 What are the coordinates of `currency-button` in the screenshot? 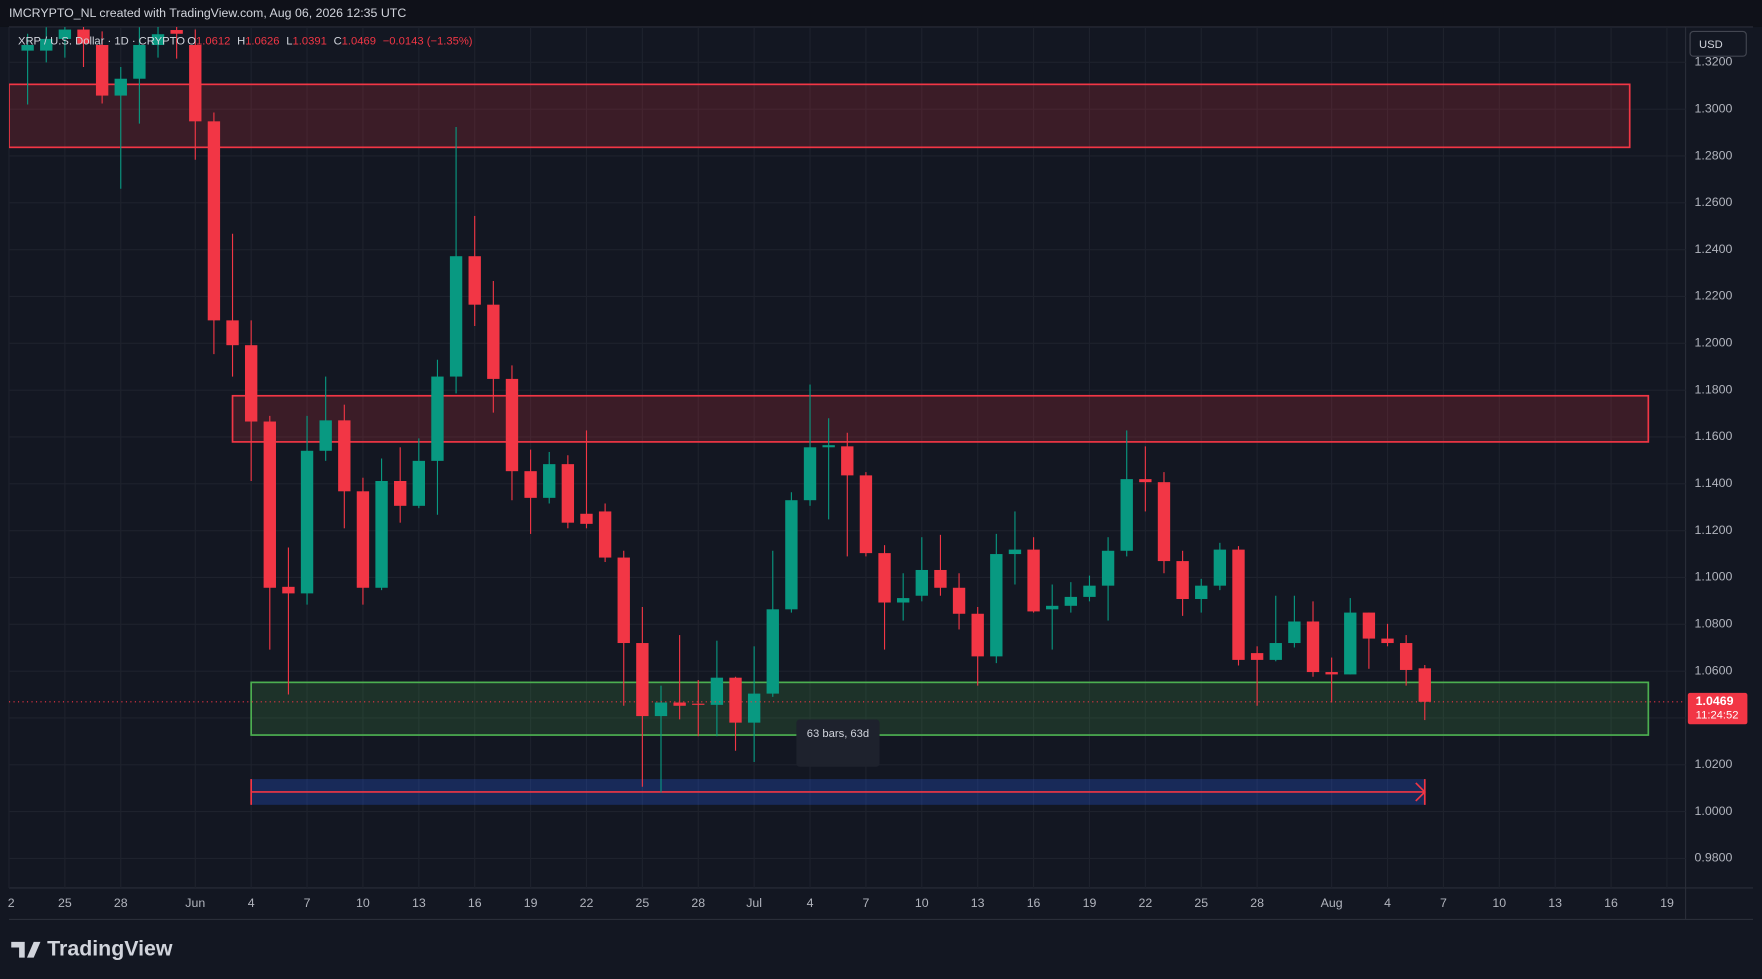 It's located at (1718, 43).